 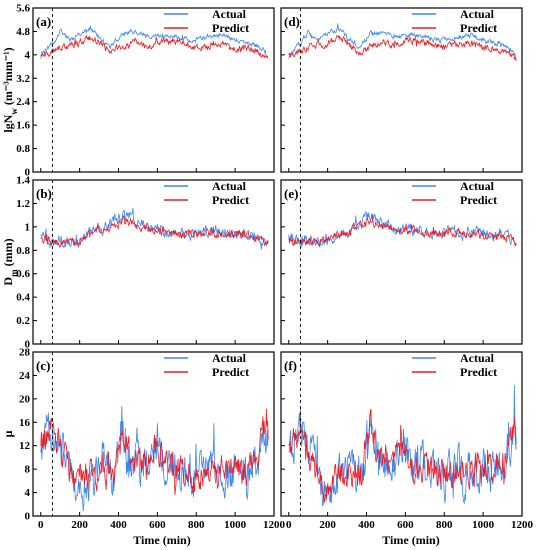 What do you see at coordinates (43, 365) in the screenshot?
I see `panel-label: (c)` at bounding box center [43, 365].